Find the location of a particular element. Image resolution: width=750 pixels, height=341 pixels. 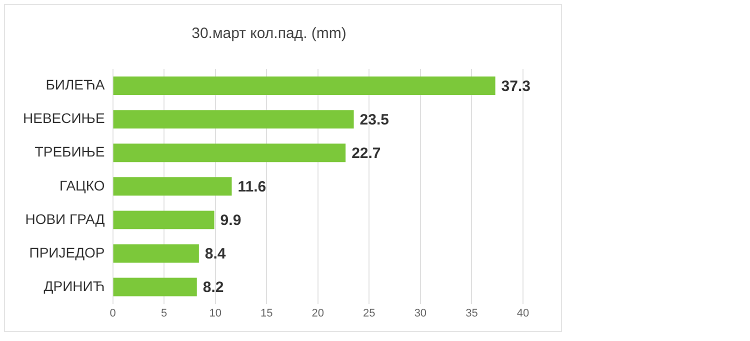

x-tick-label: 5 is located at coordinates (164, 313).